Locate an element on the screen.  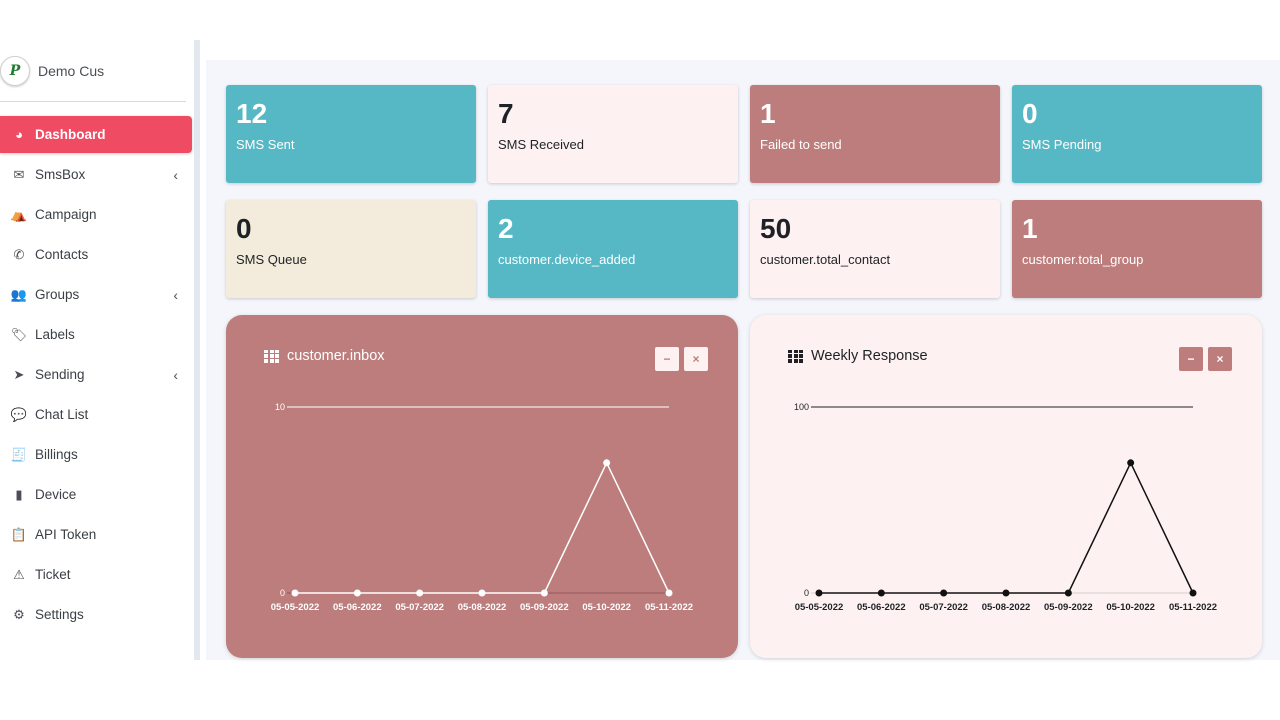
brand-name: Demo Cus is located at coordinates (71, 70).